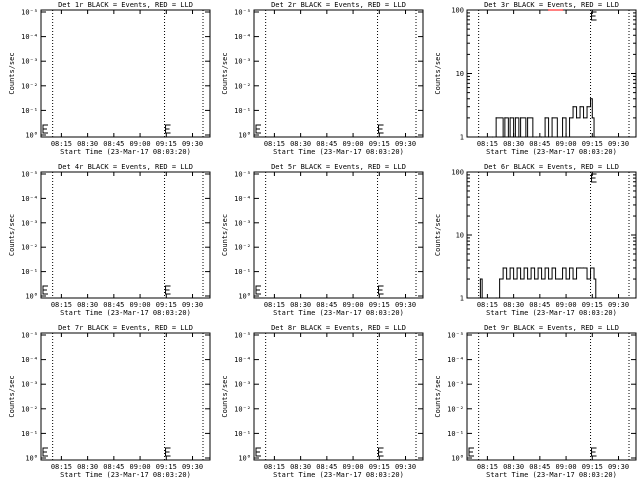  Describe the element at coordinates (551, 328) in the screenshot. I see `chart-title: Det 9r BLACK = Events, RED = LLD` at that location.